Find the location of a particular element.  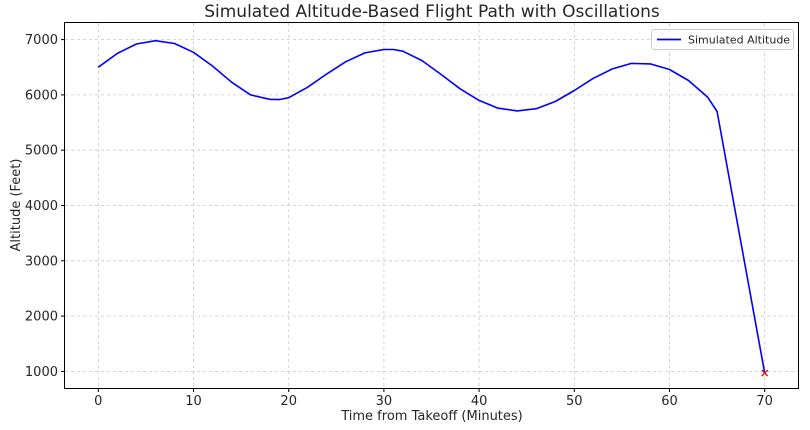

x-tick-label: 40 is located at coordinates (479, 401).